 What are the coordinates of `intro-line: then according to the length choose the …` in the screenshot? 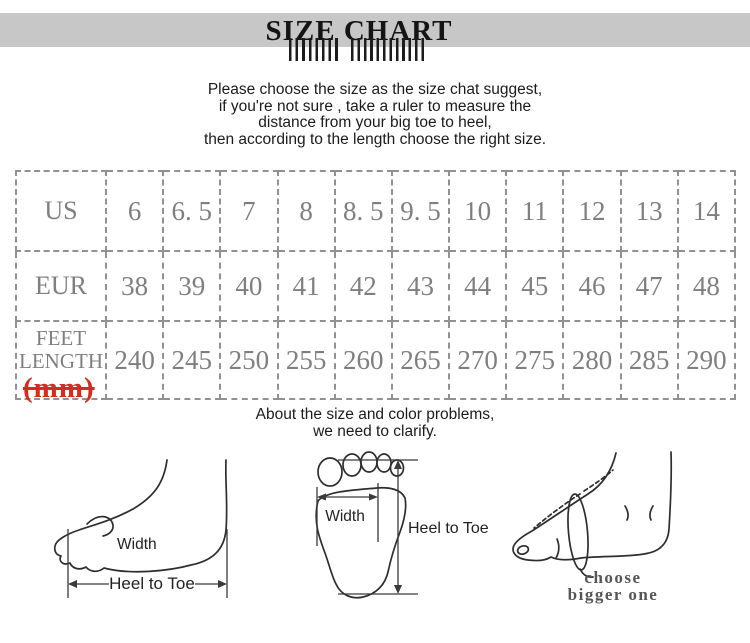 It's located at (375, 139).